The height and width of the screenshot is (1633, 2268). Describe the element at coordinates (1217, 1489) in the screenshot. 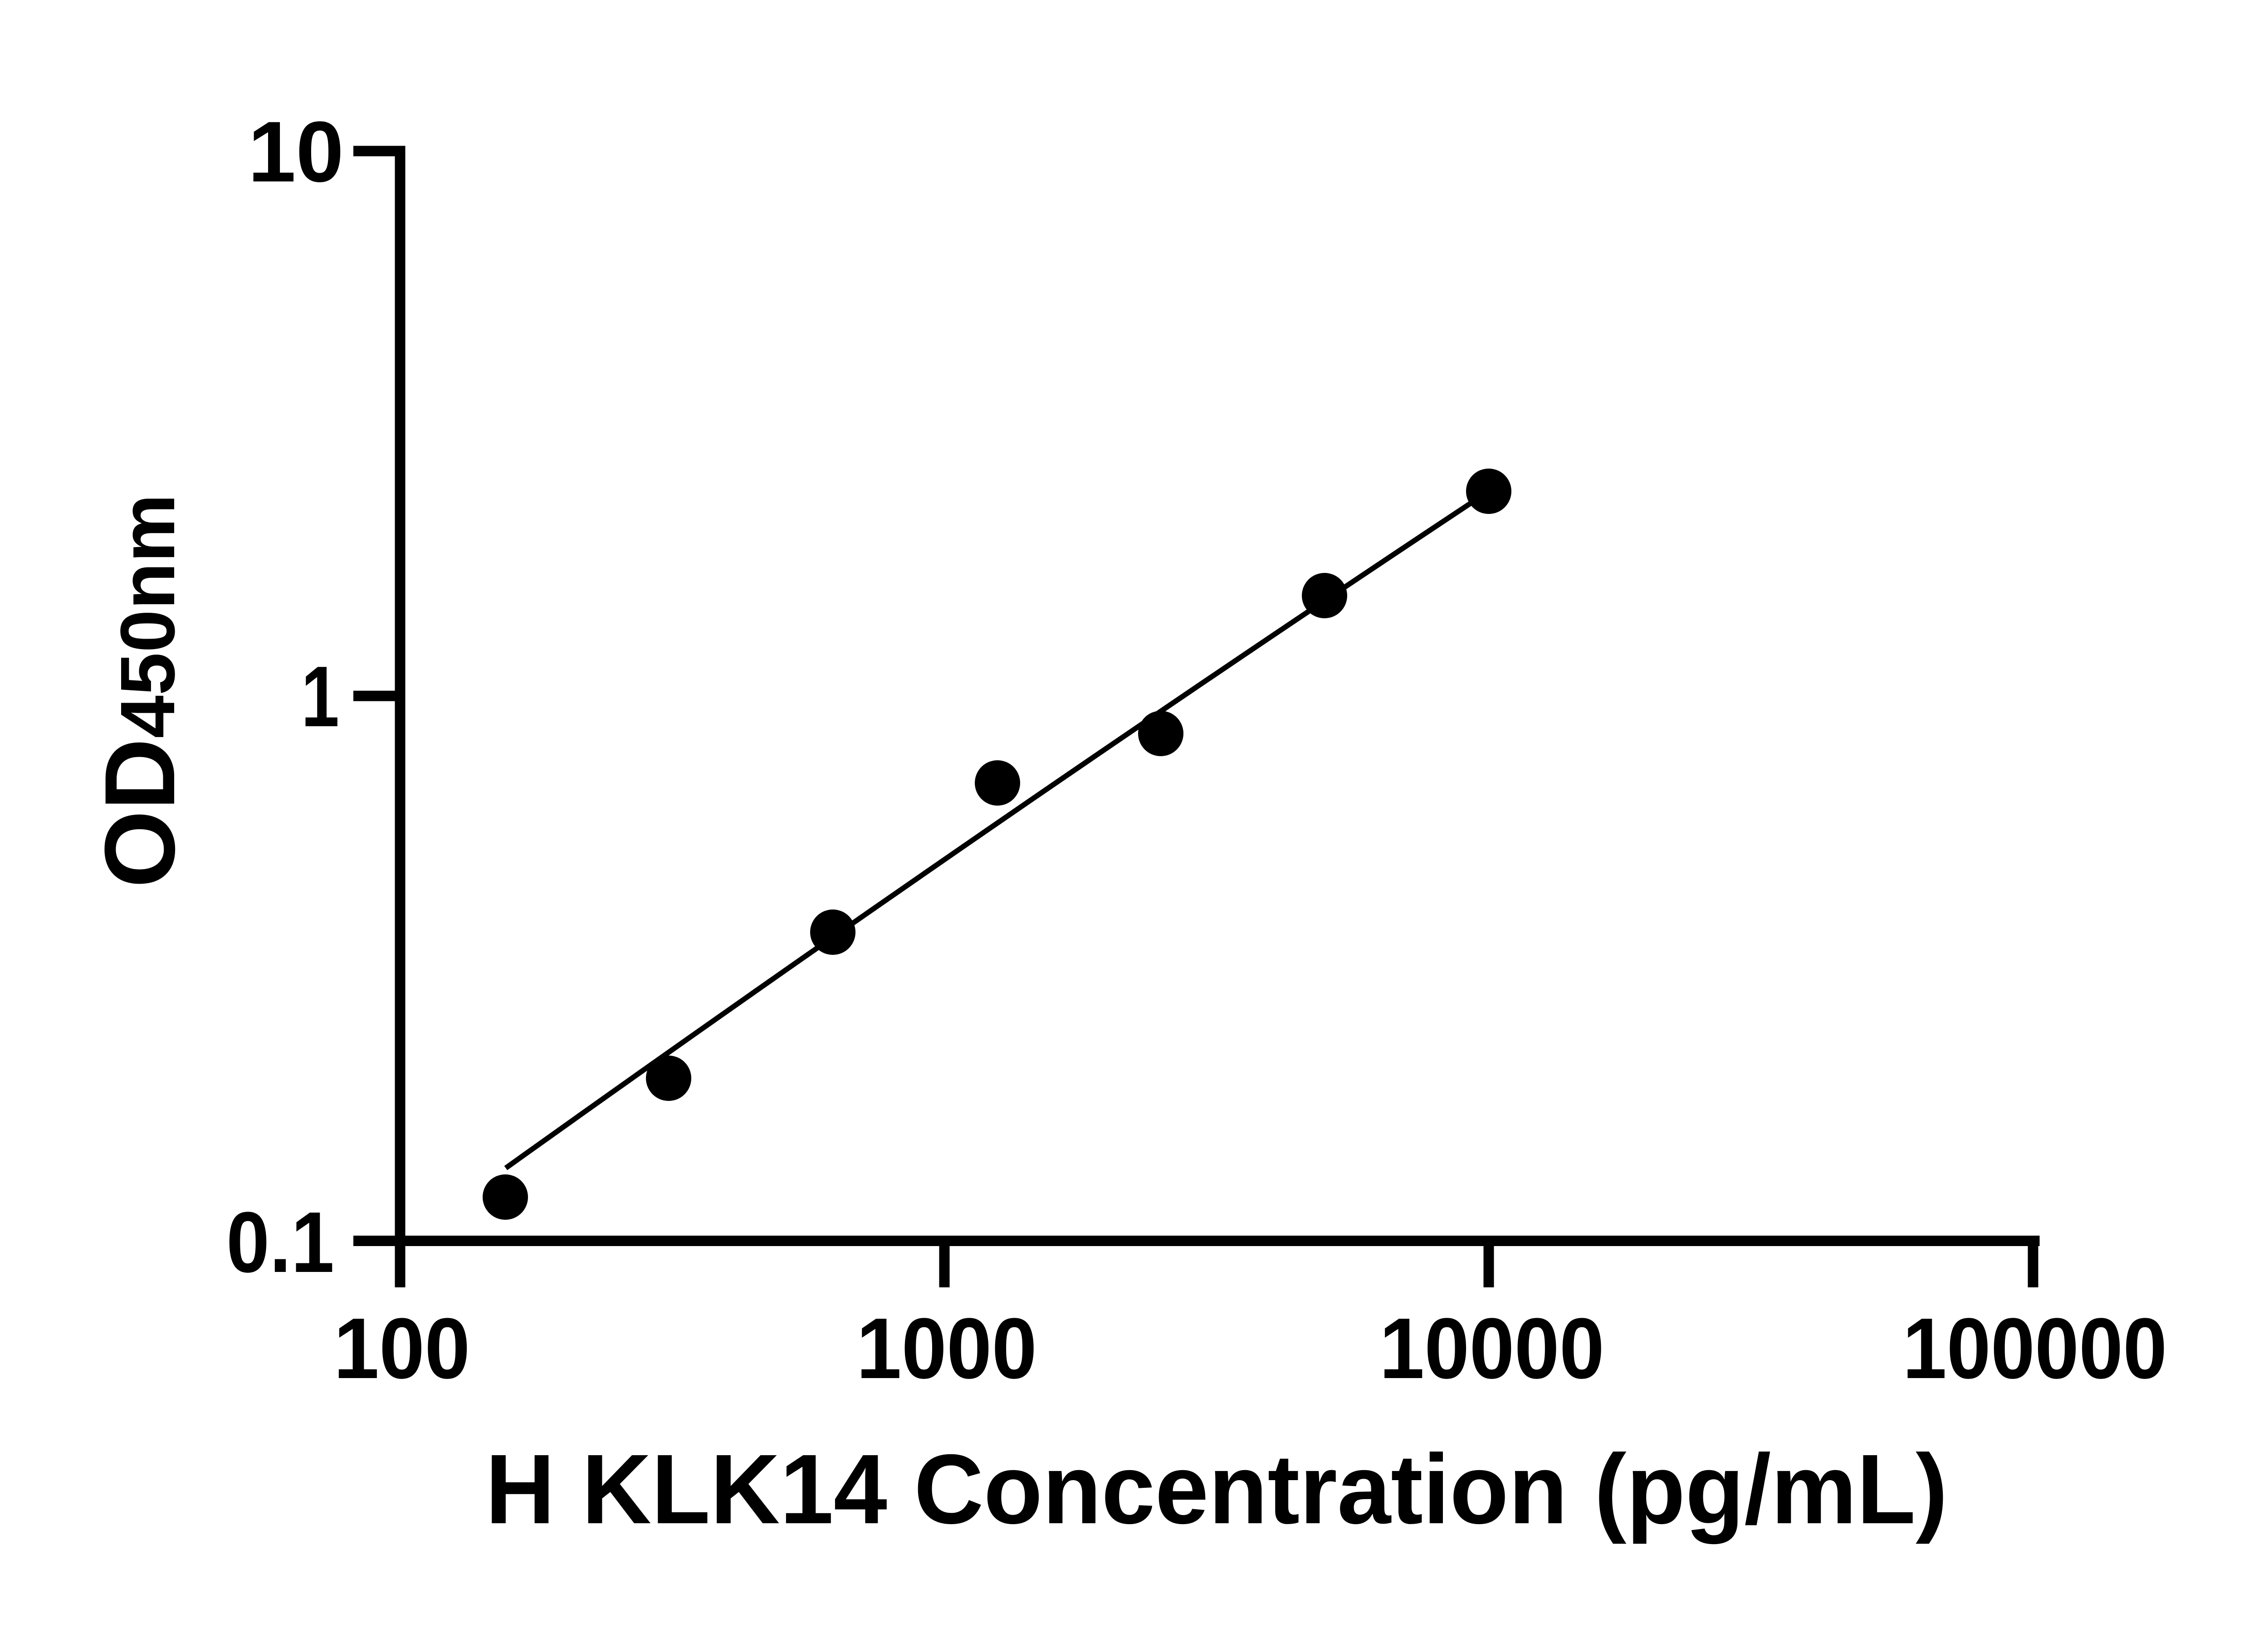

I see `svg-text: H KLK14 Concentration (pg/mL)` at that location.